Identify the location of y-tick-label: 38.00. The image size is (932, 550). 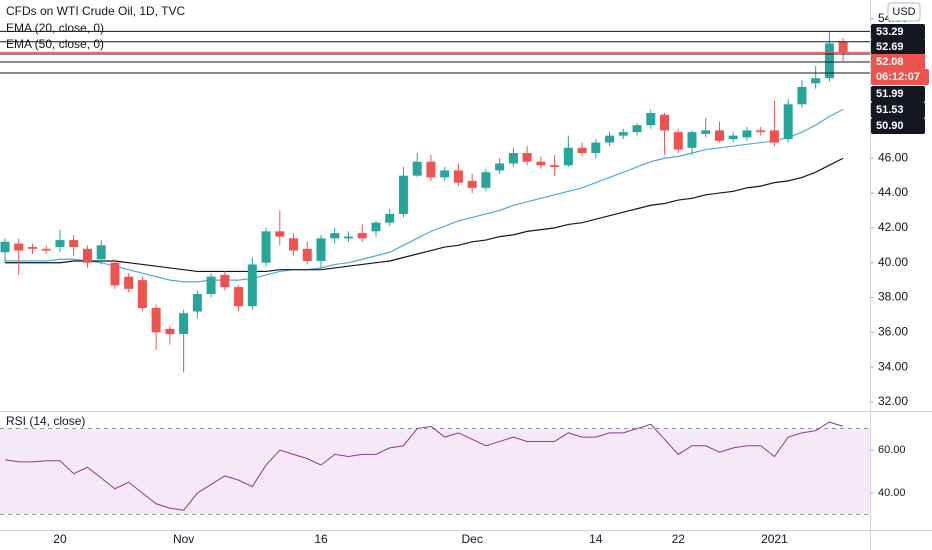
(893, 297).